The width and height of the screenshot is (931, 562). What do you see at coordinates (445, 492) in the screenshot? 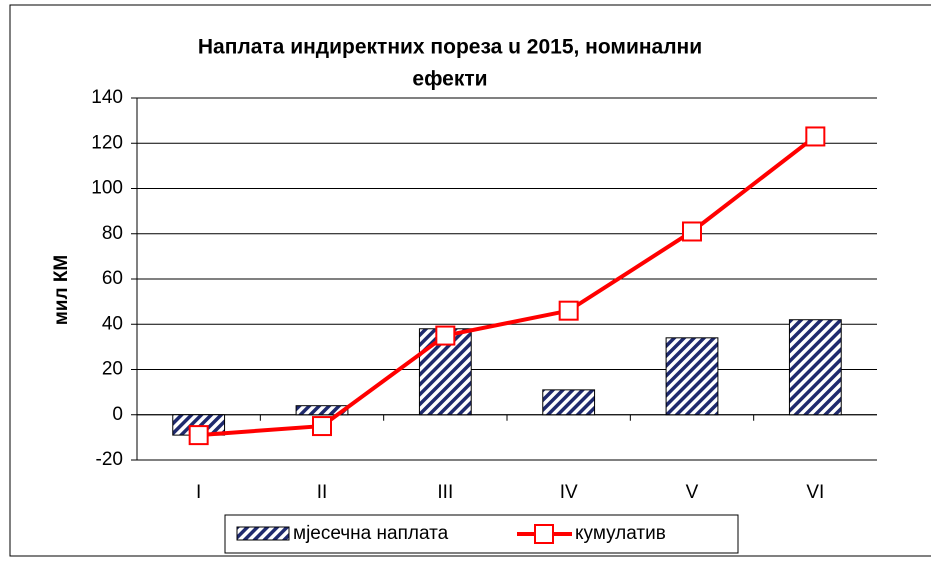
I see `x-tick-label: III` at bounding box center [445, 492].